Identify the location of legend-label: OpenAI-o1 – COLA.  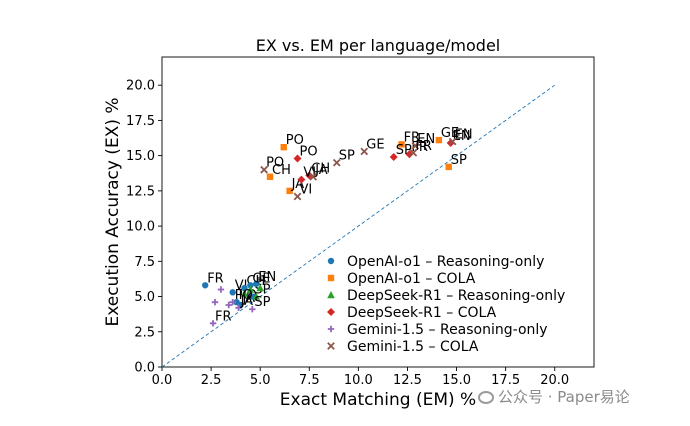
(411, 279).